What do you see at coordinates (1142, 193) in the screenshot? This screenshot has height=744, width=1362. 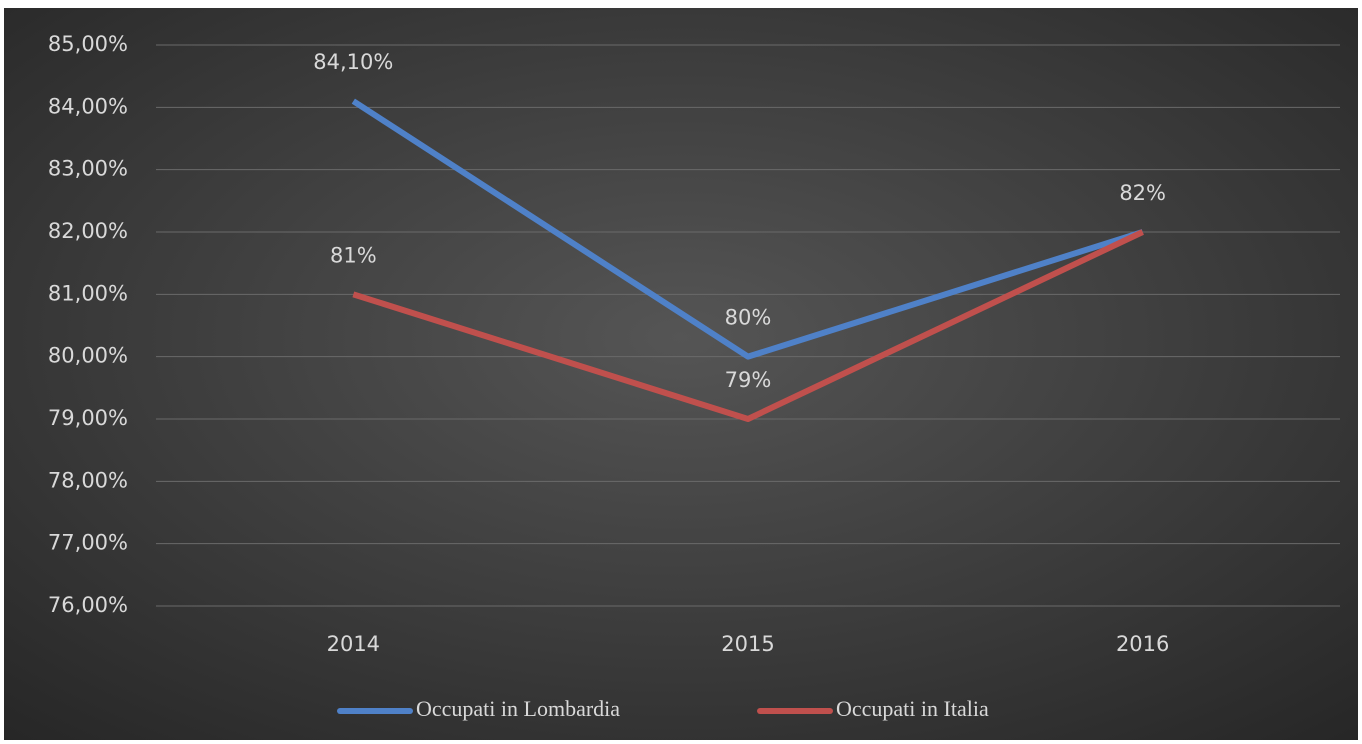 I see `data-label: 82%` at bounding box center [1142, 193].